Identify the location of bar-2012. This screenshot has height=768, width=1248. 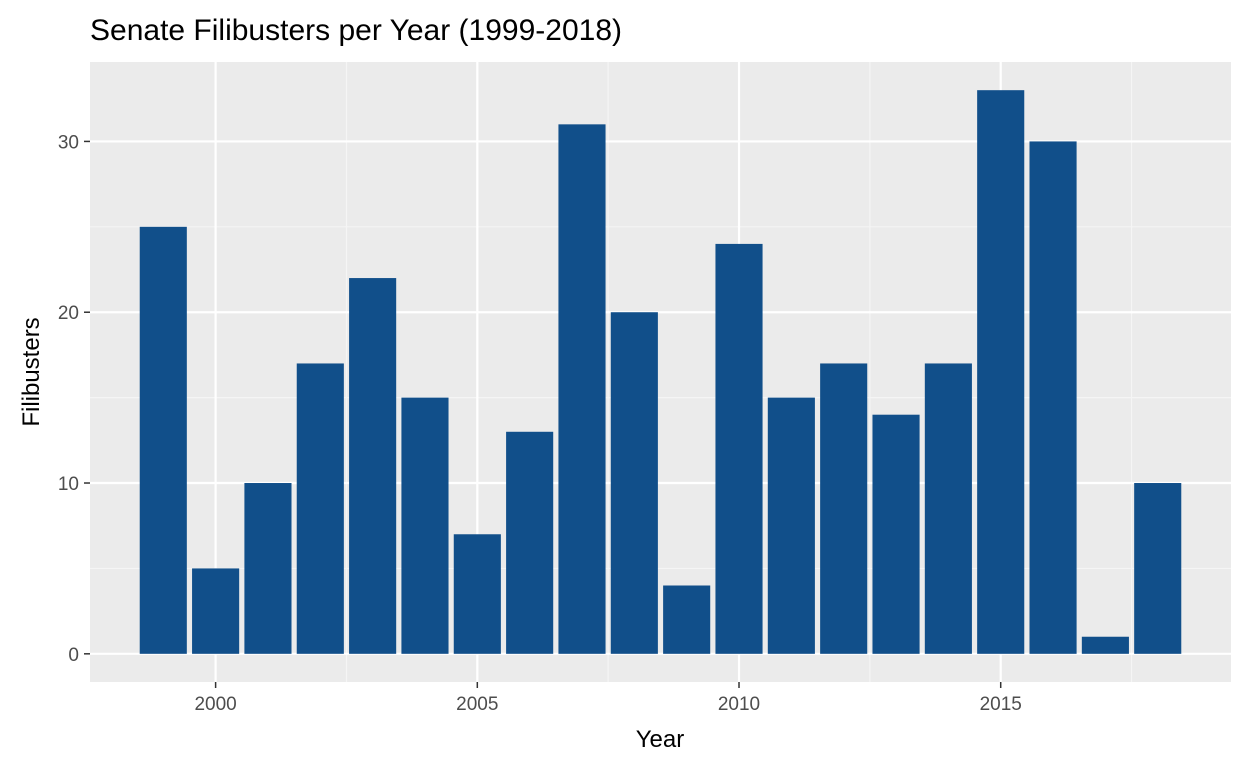
(844, 508).